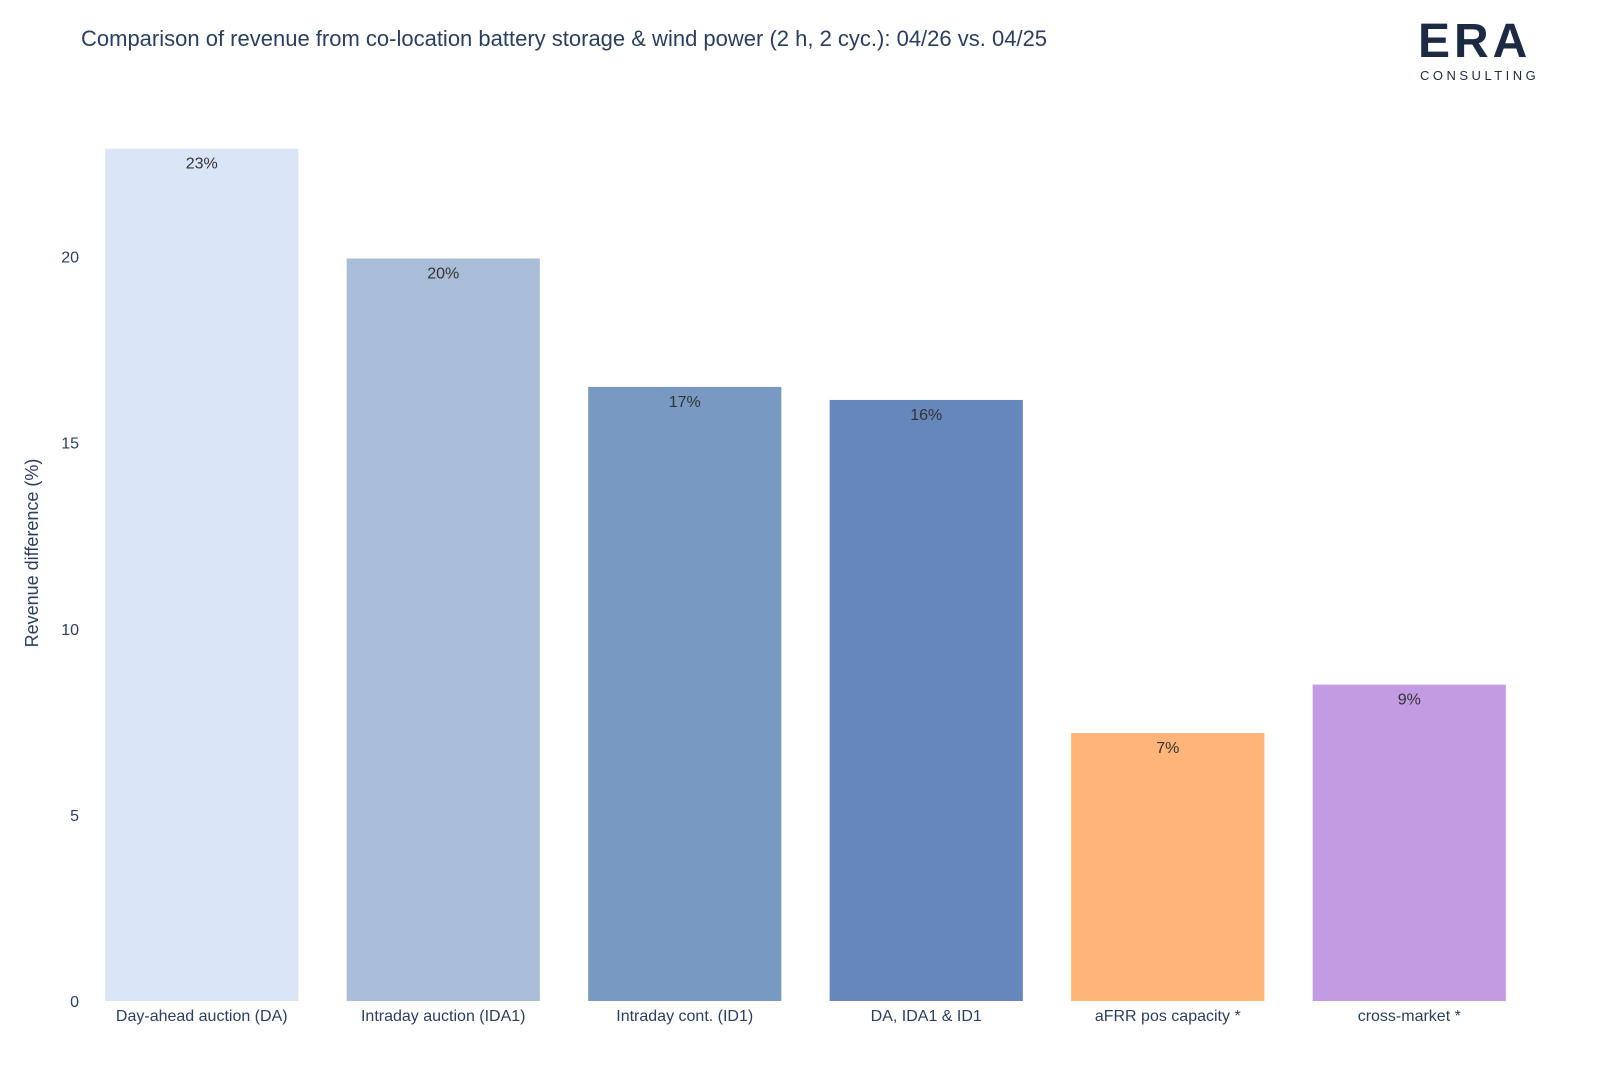 The width and height of the screenshot is (1600, 1067). Describe the element at coordinates (74, 1002) in the screenshot. I see `y-tick-label: 0` at that location.